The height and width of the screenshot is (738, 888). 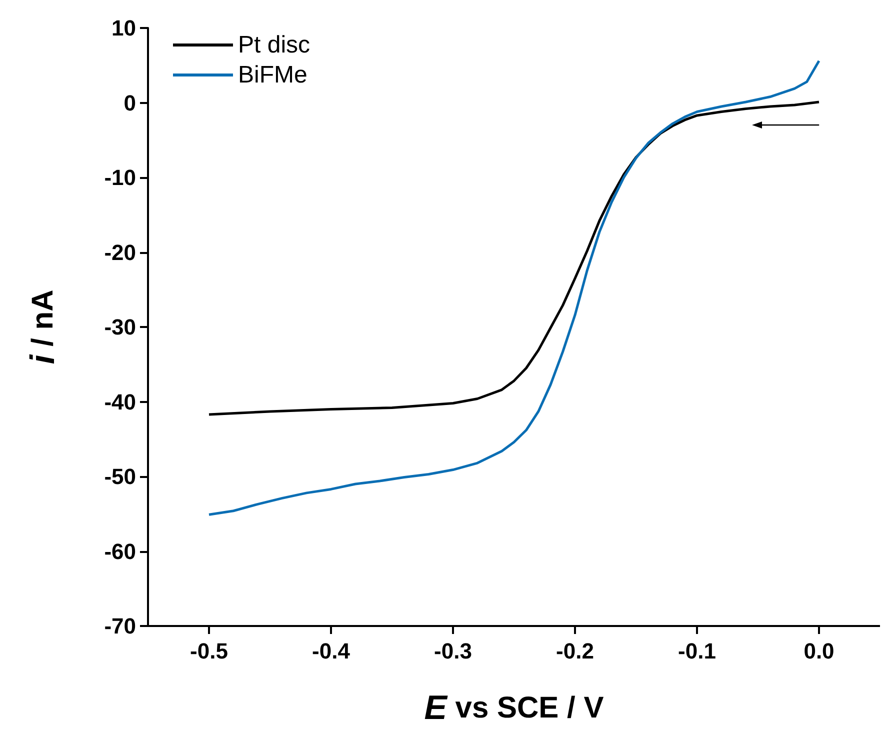 What do you see at coordinates (124, 28) in the screenshot?
I see `y-tick-label: 10` at bounding box center [124, 28].